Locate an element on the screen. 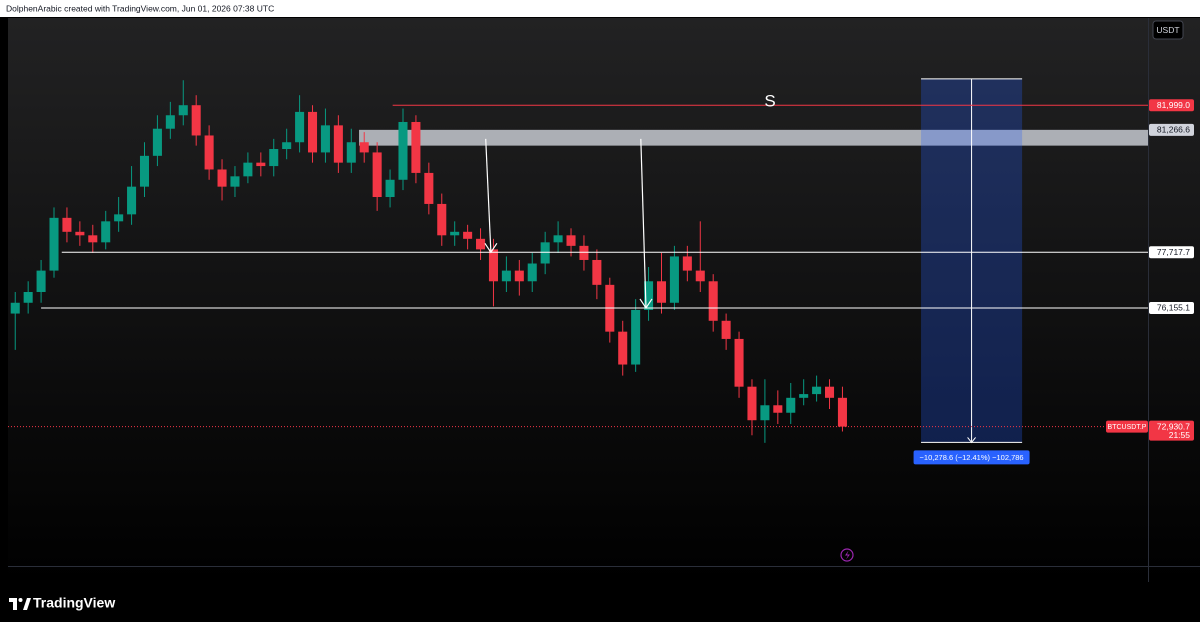 This screenshot has height=622, width=1200. icon-bolt is located at coordinates (847, 555).